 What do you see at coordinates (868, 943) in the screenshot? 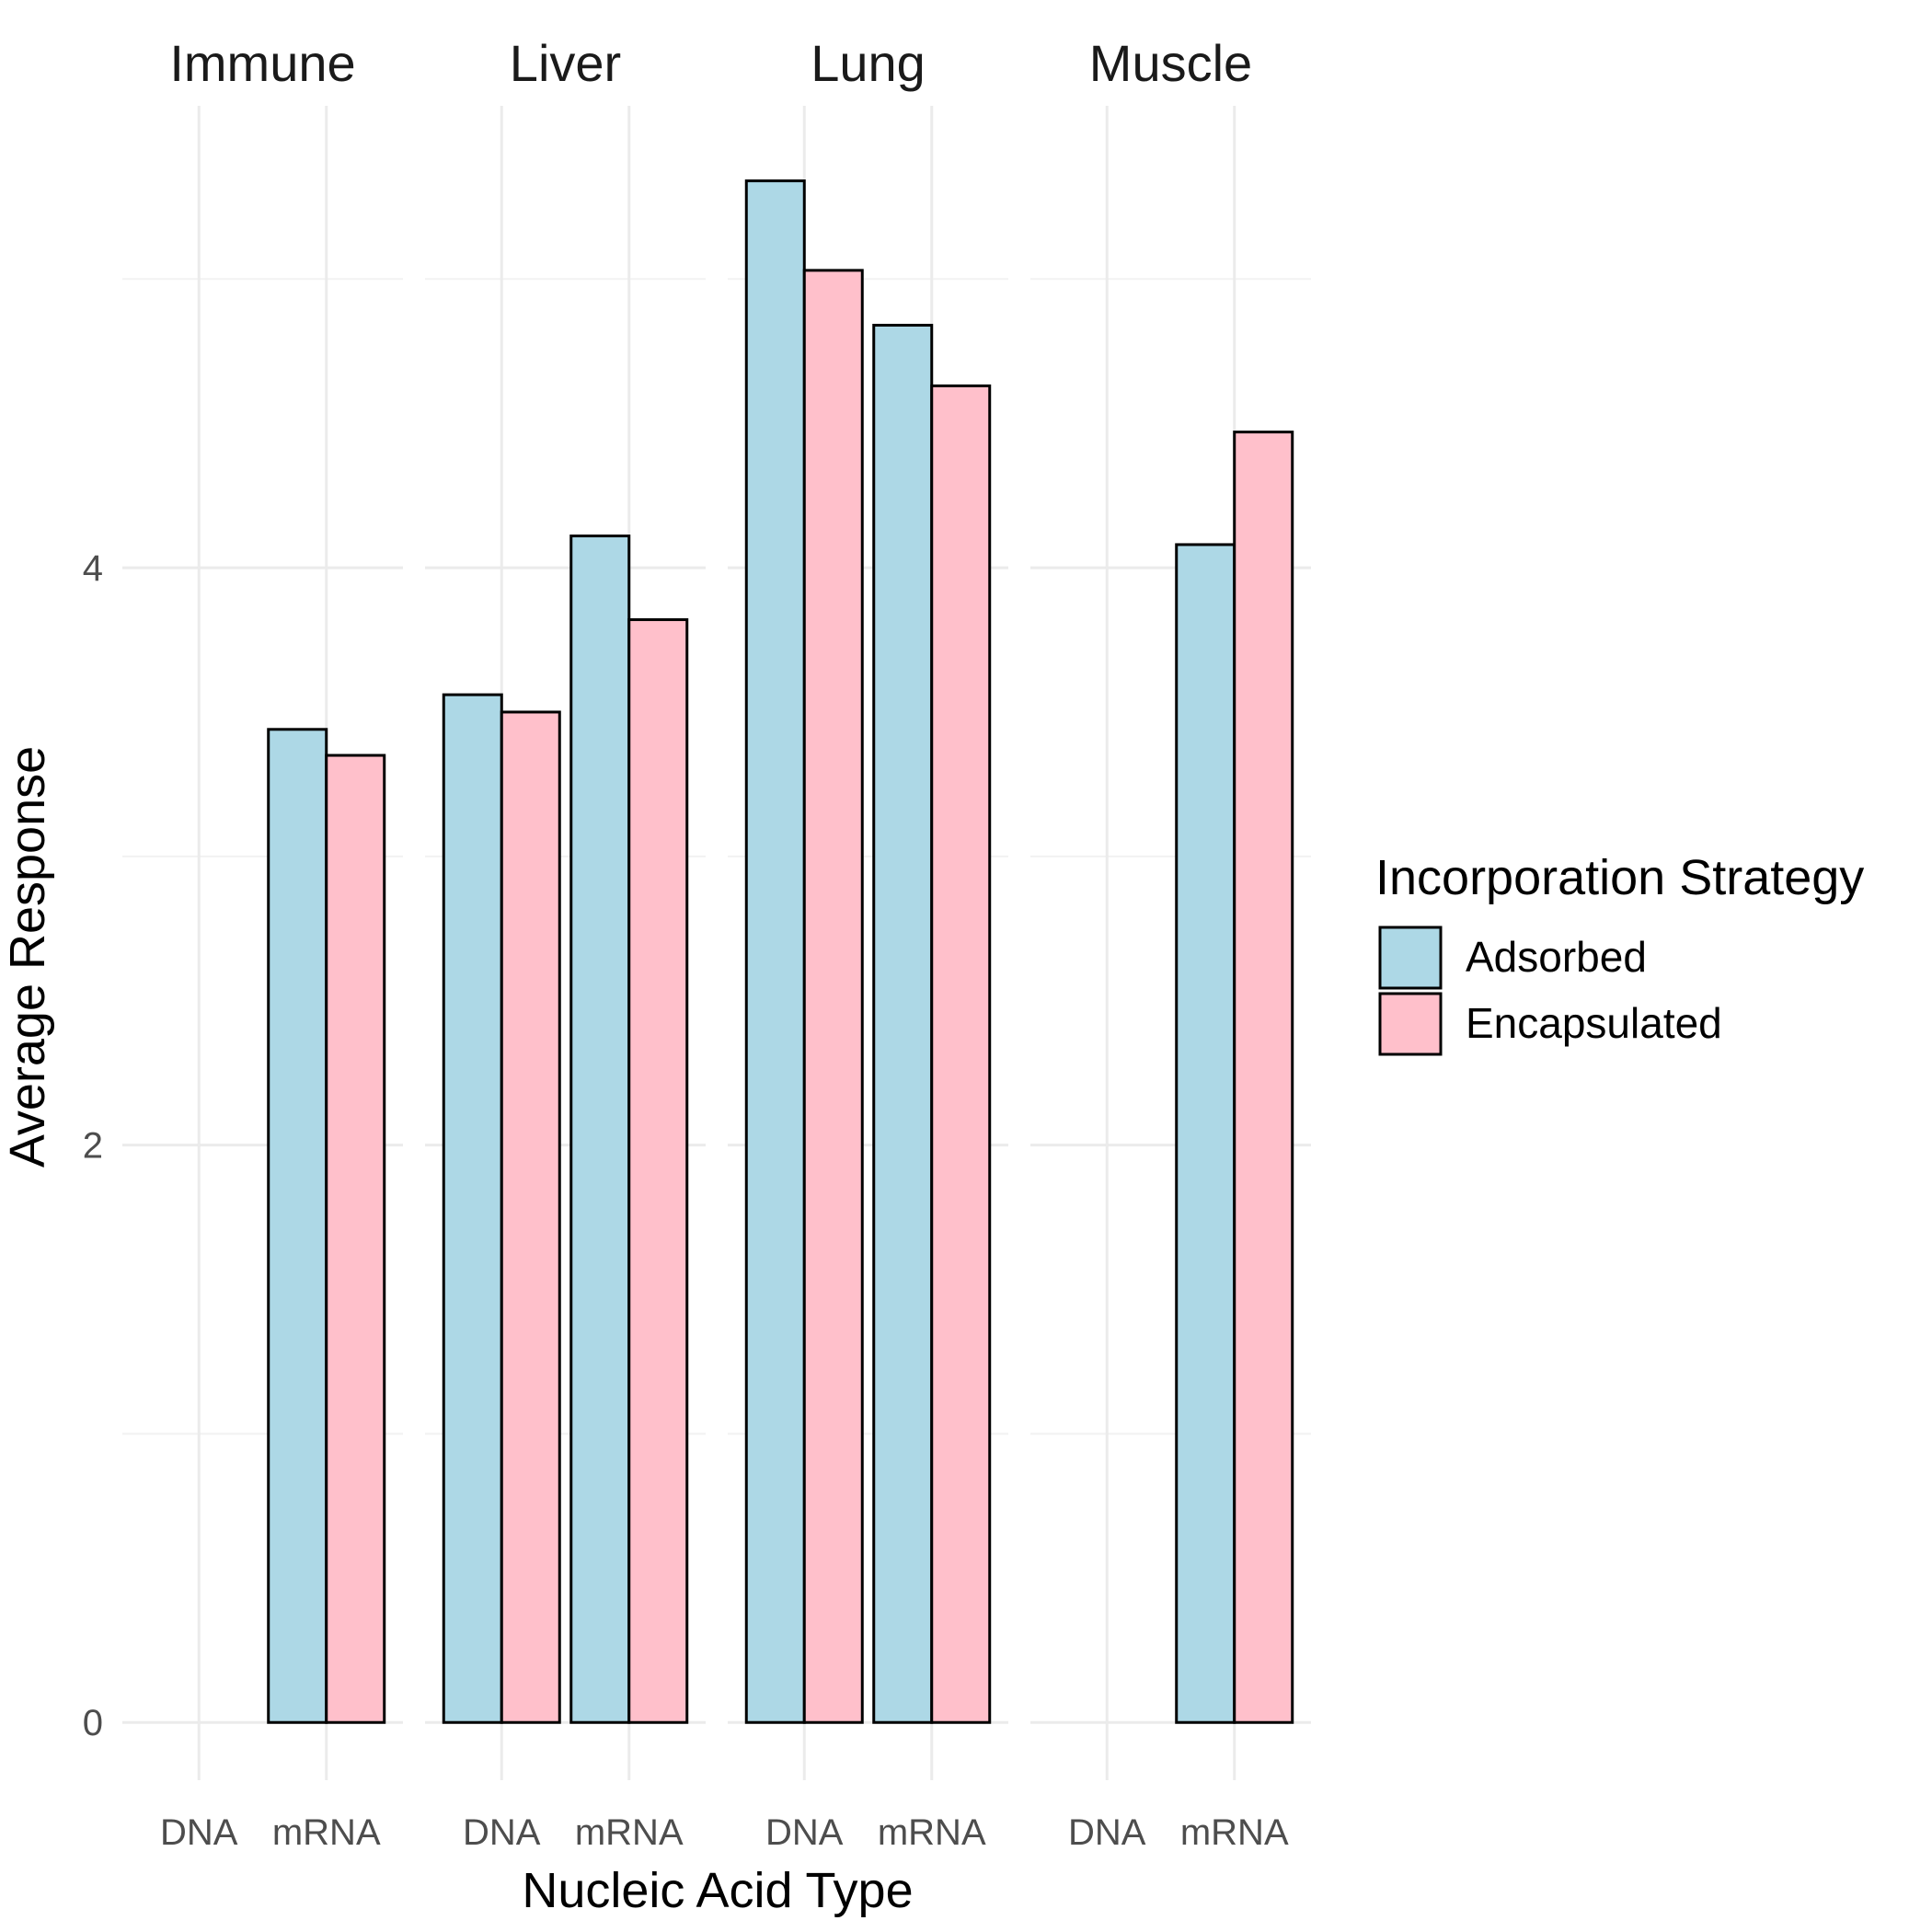
I see `facet-panel-lung: Lung DNA mRNA` at bounding box center [868, 943].